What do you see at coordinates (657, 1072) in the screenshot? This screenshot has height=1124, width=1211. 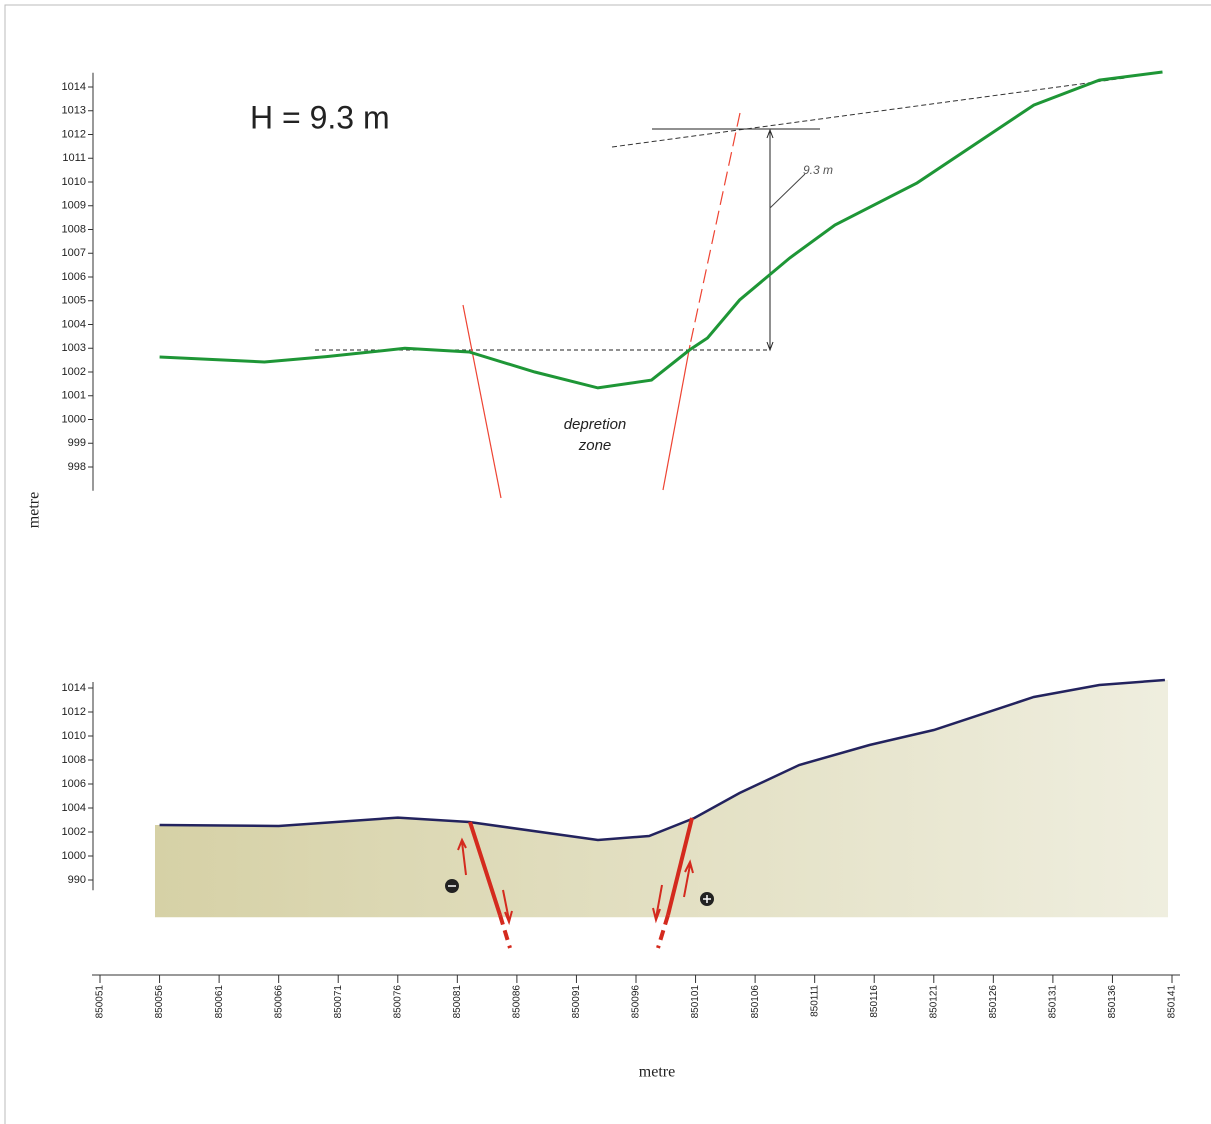 I see `x-axis-label: metre` at bounding box center [657, 1072].